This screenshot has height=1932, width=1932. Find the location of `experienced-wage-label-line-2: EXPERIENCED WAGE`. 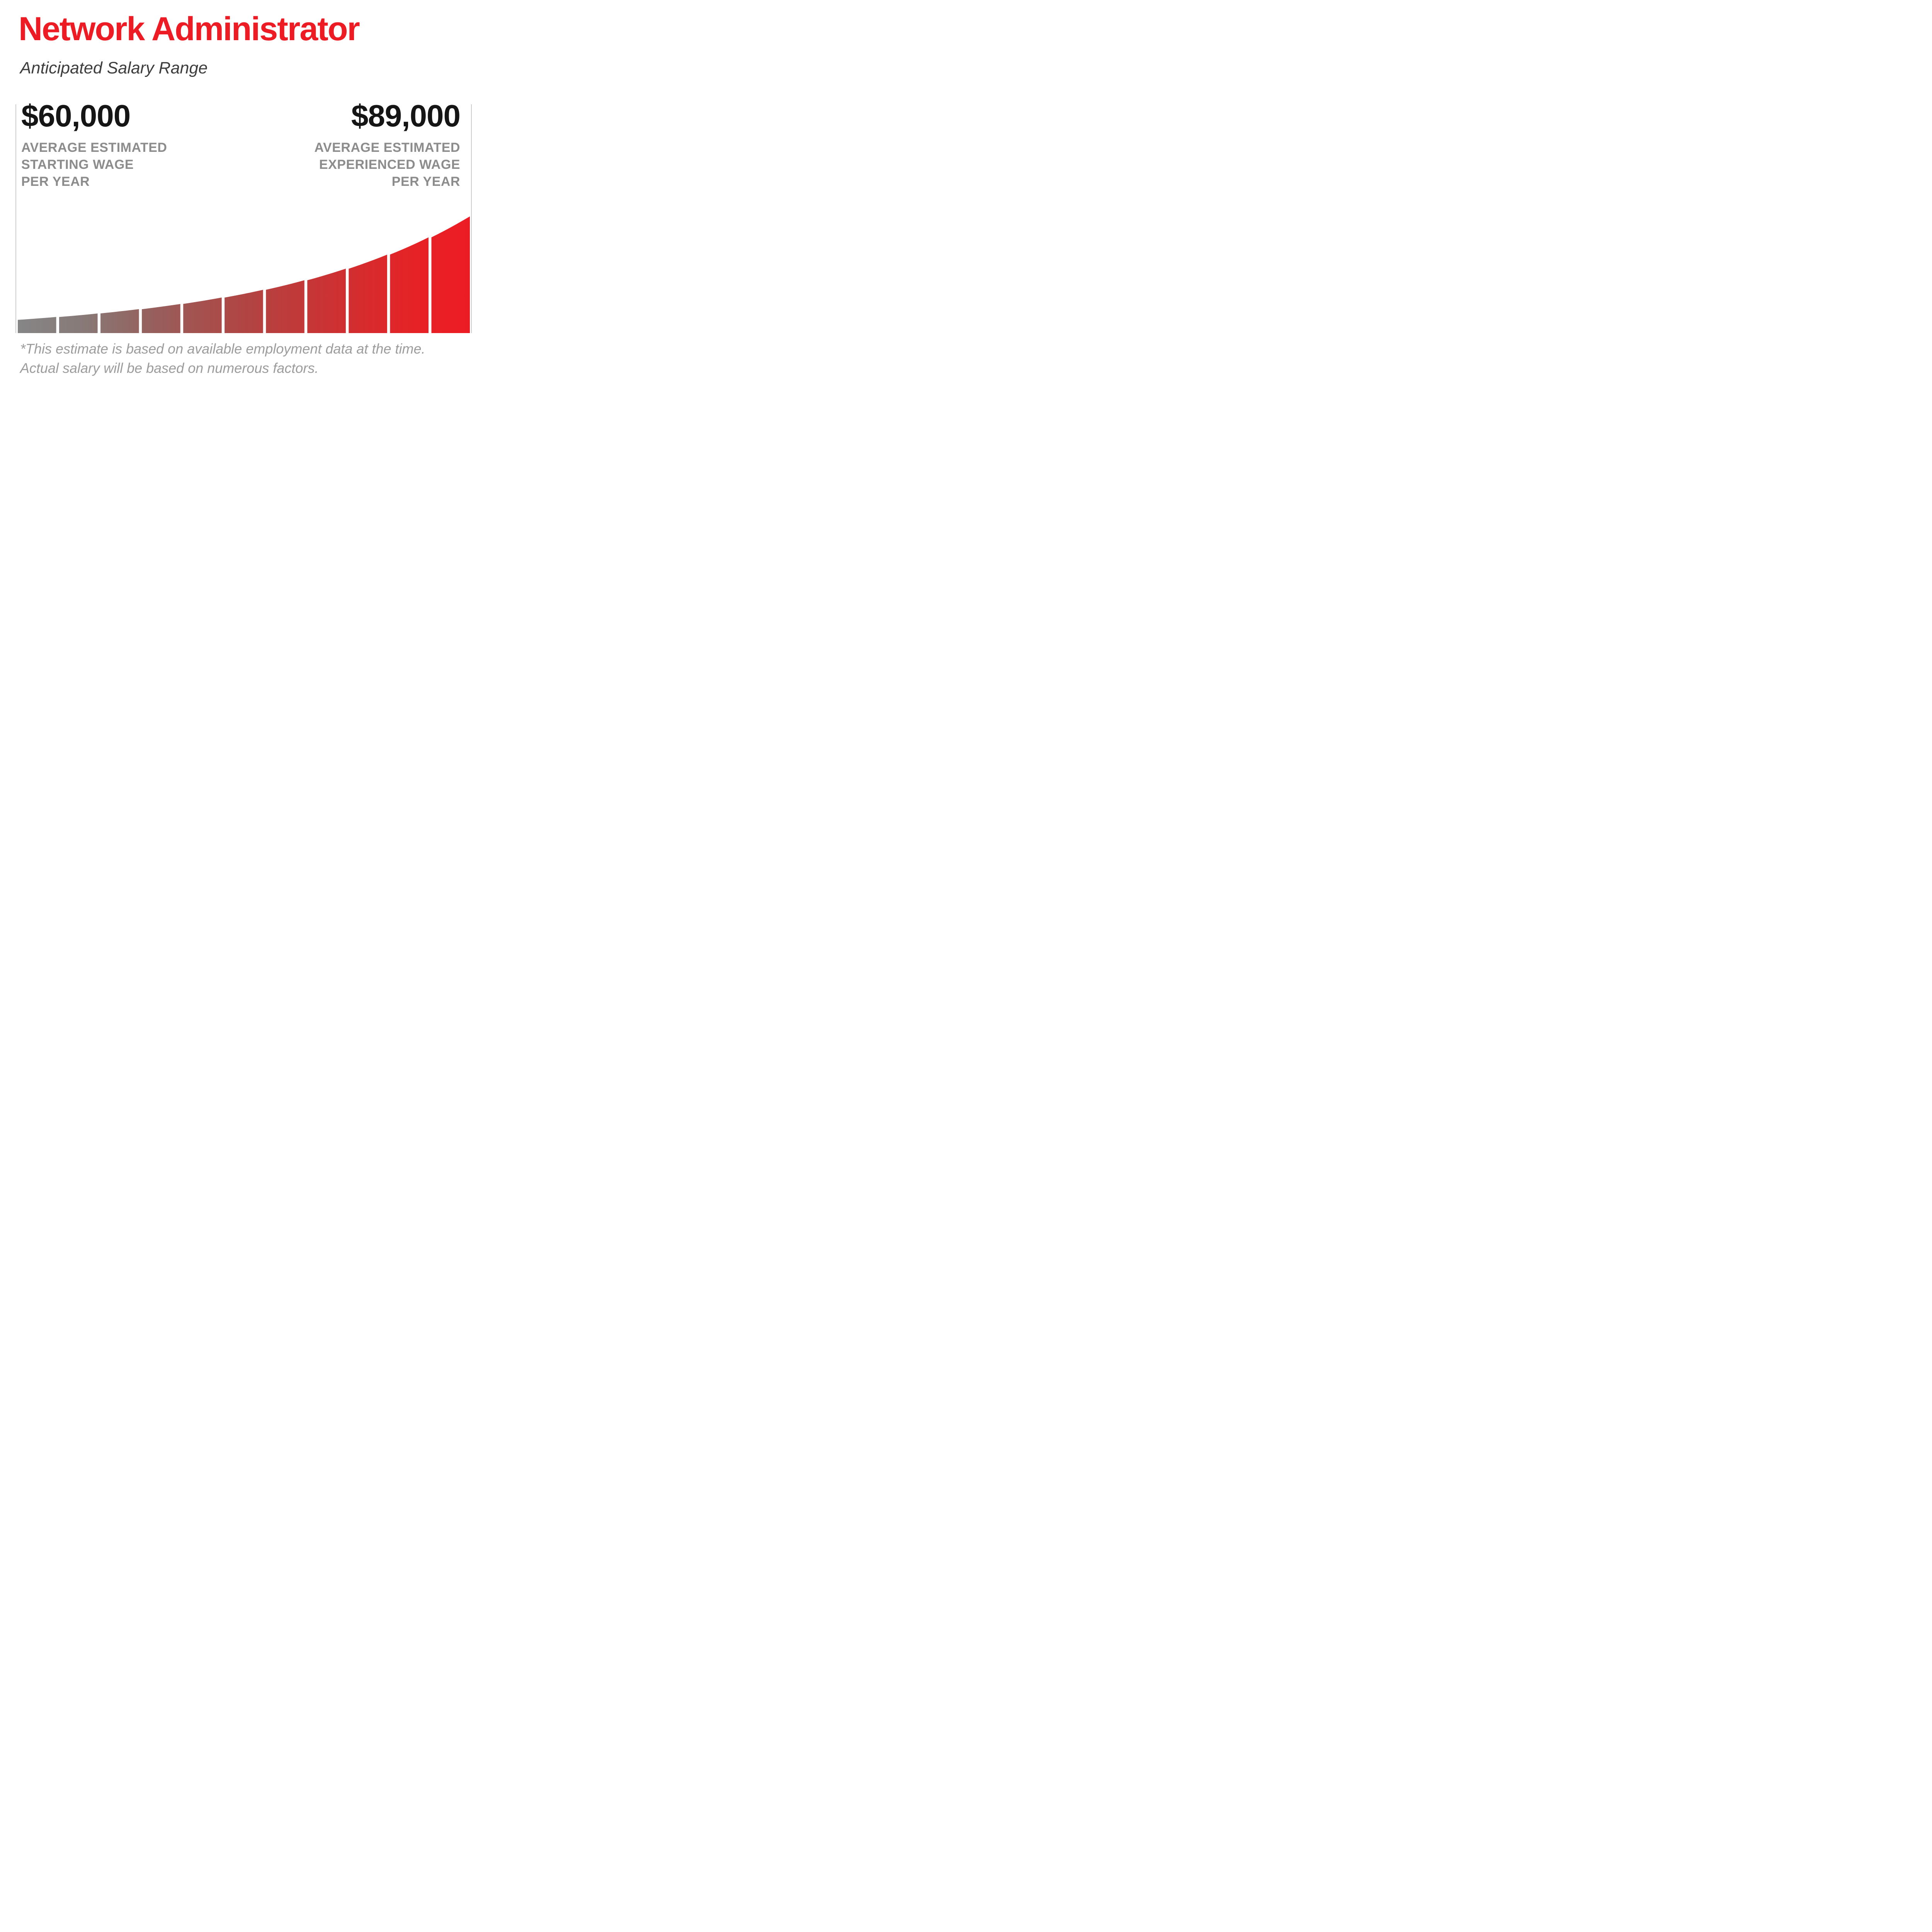

experienced-wage-label-line-2: EXPERIENCED WAGE is located at coordinates (390, 165).